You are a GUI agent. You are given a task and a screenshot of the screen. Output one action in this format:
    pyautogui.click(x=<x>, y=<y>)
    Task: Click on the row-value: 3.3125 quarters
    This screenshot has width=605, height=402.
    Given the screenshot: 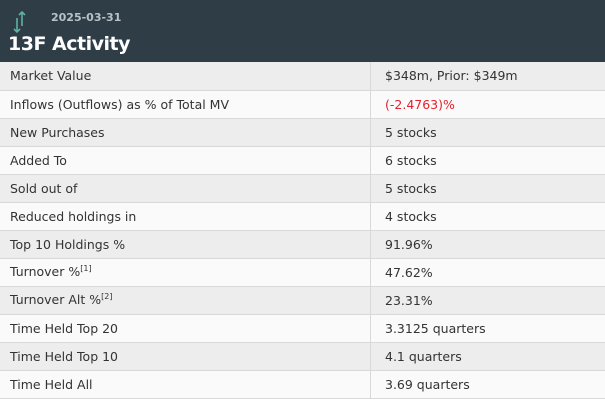 What is the action you would take?
    pyautogui.click(x=487, y=328)
    